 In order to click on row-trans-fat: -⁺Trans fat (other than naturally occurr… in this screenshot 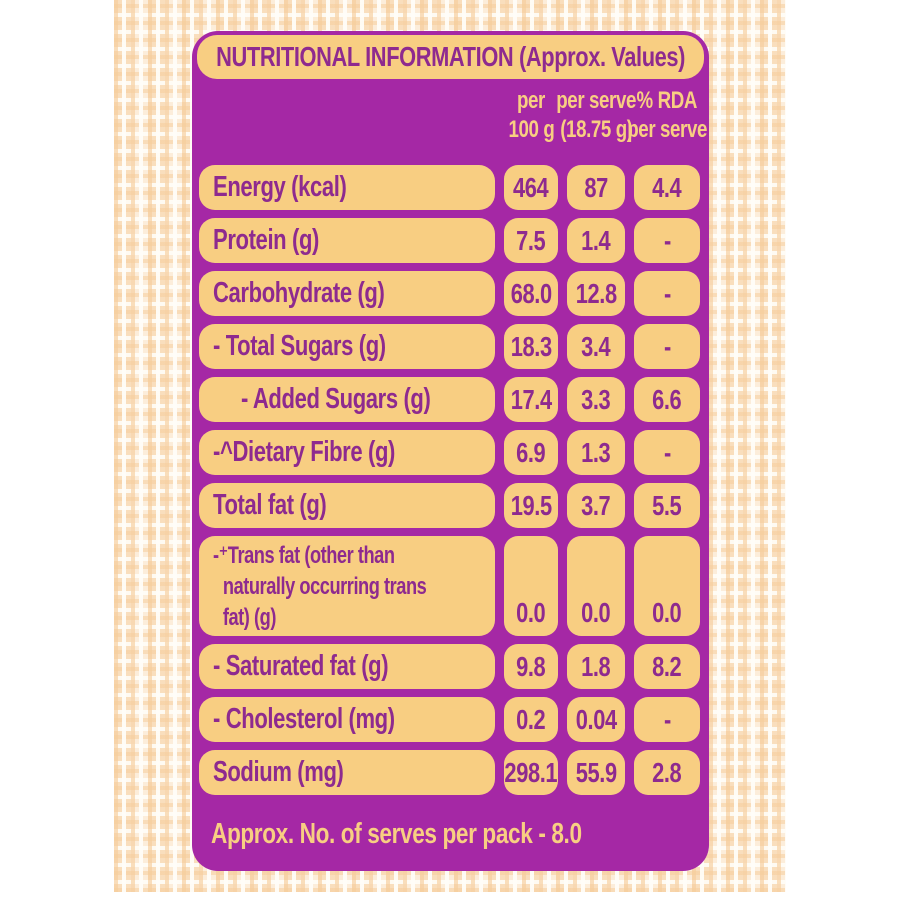, I will do `click(449, 586)`.